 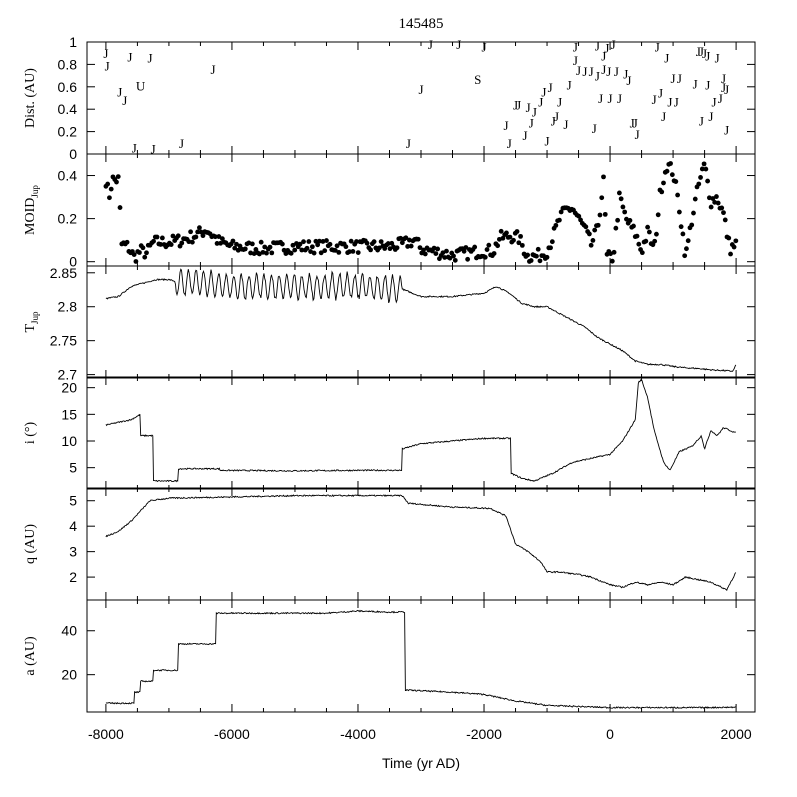 What do you see at coordinates (30, 433) in the screenshot?
I see `y-axis-label: i (°)` at bounding box center [30, 433].